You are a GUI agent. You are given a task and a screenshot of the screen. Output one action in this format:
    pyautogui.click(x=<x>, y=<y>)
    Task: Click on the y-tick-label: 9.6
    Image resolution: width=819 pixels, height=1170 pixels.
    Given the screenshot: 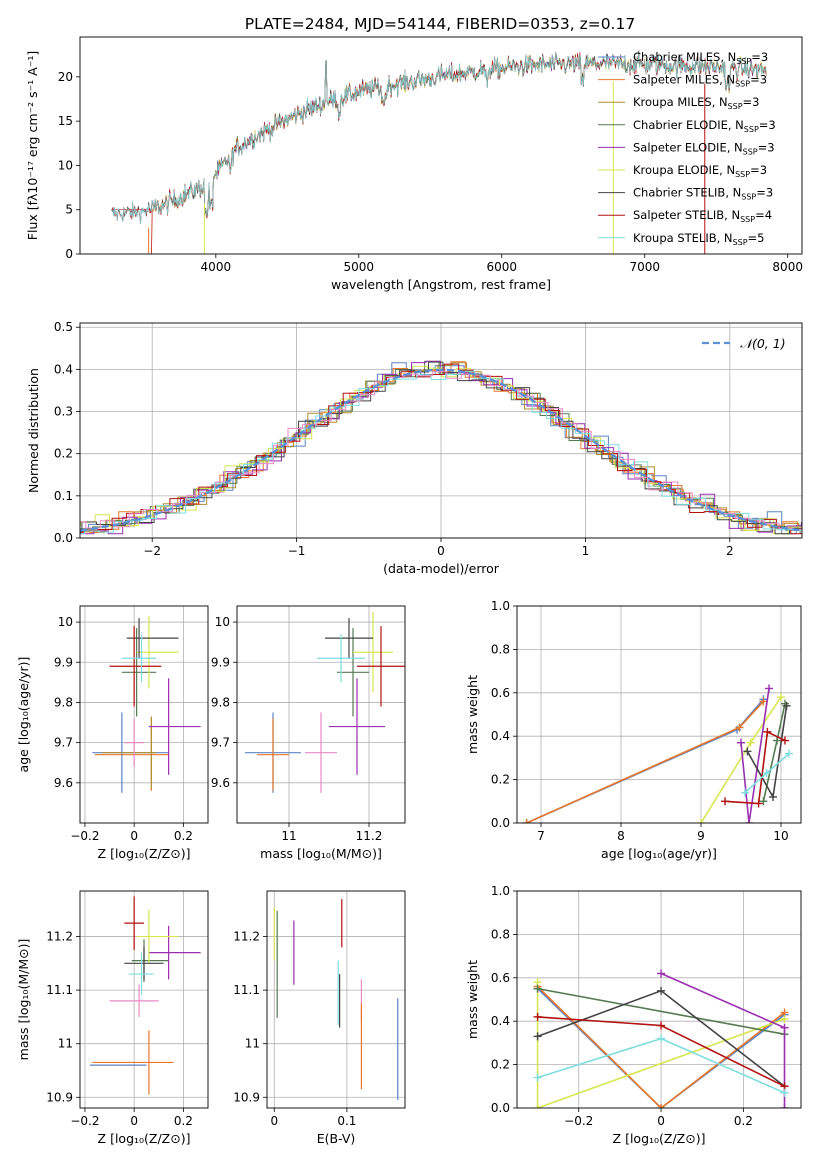 What is the action you would take?
    pyautogui.click(x=63, y=783)
    